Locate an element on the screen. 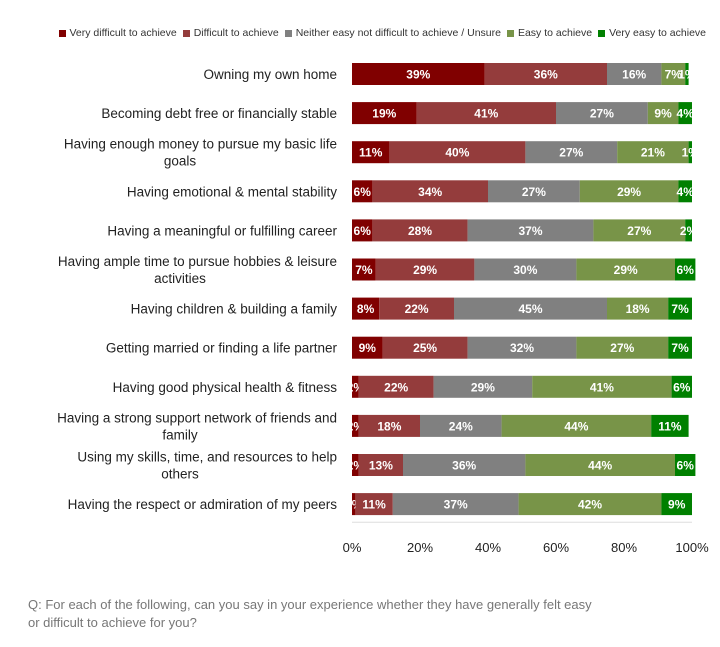 The width and height of the screenshot is (720, 647). data-label: 16% is located at coordinates (634, 75).